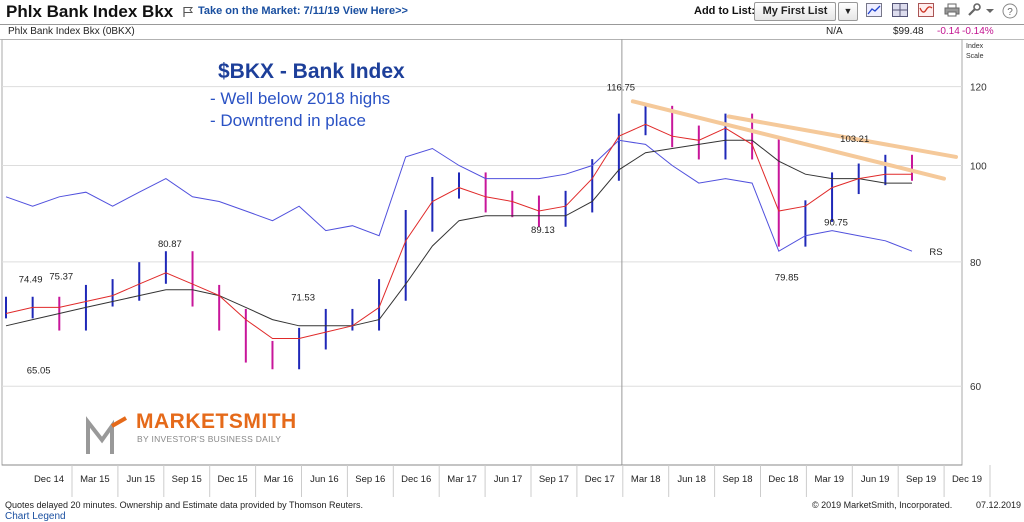  What do you see at coordinates (303, 11) in the screenshot?
I see `promo-link: Take on the Market: 7/11/19 View Here>>` at bounding box center [303, 11].